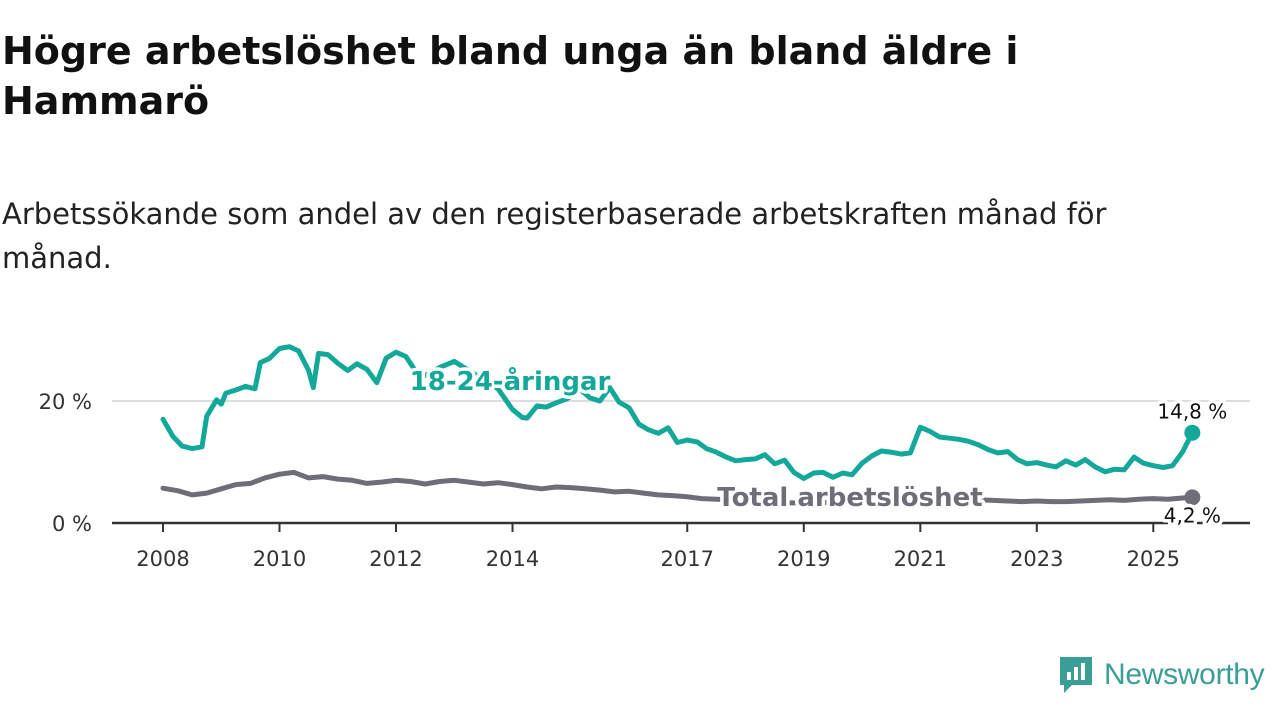 The width and height of the screenshot is (1280, 720). Describe the element at coordinates (510, 381) in the screenshot. I see `youth-series-label: 18-24-åringar` at that location.